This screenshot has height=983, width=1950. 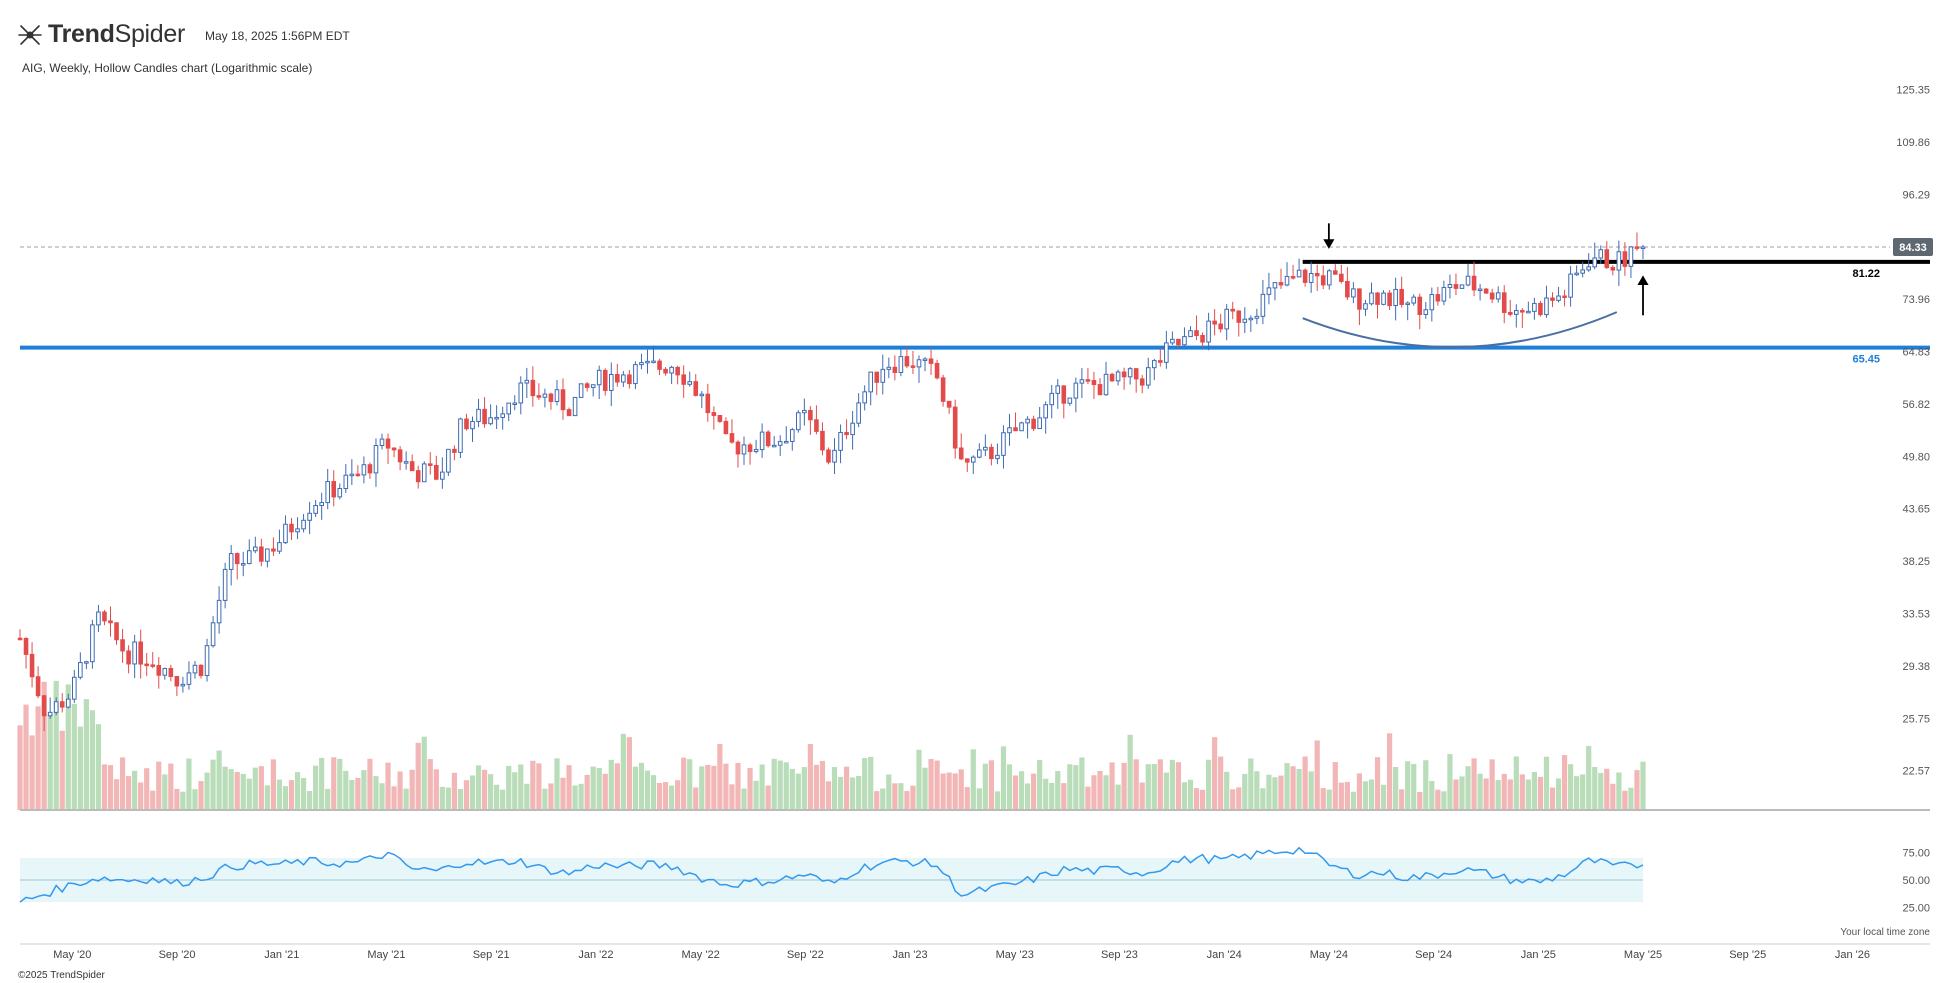 I want to click on rsi-tick-label: 50.00, so click(x=1916, y=881).